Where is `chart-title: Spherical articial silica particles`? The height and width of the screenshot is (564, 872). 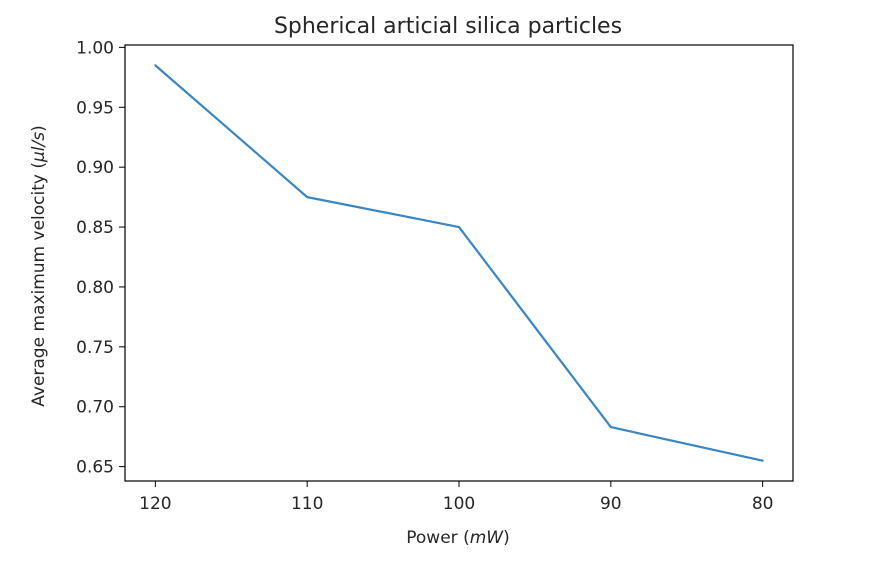 chart-title: Spherical articial silica particles is located at coordinates (448, 26).